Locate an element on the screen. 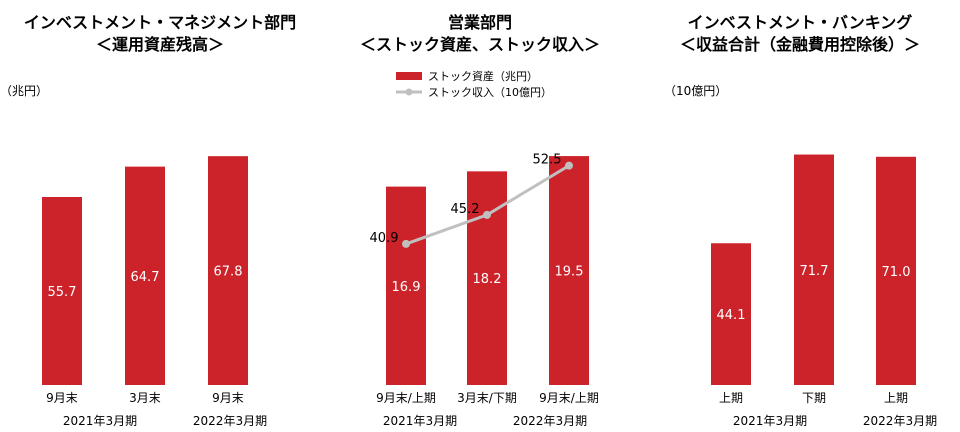 This screenshot has width=960, height=432. bar-value-label: 71.0 is located at coordinates (896, 272).